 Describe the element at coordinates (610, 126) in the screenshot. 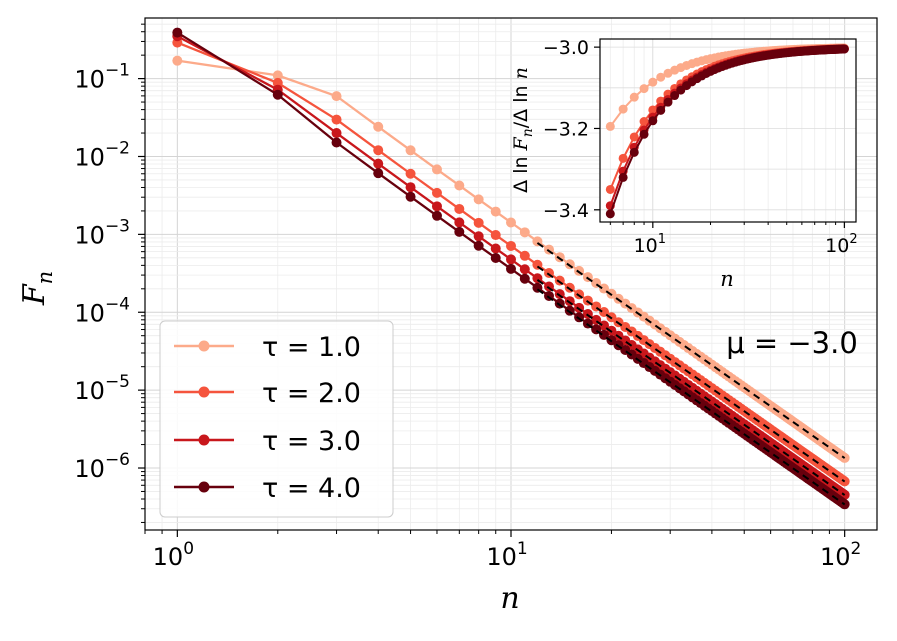

I see `inset-point-tau-1-n6` at that location.